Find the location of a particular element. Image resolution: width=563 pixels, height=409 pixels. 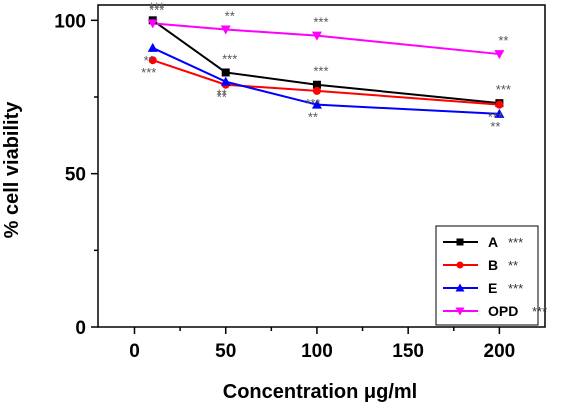

legend-significance-a: *** is located at coordinates (515, 242).